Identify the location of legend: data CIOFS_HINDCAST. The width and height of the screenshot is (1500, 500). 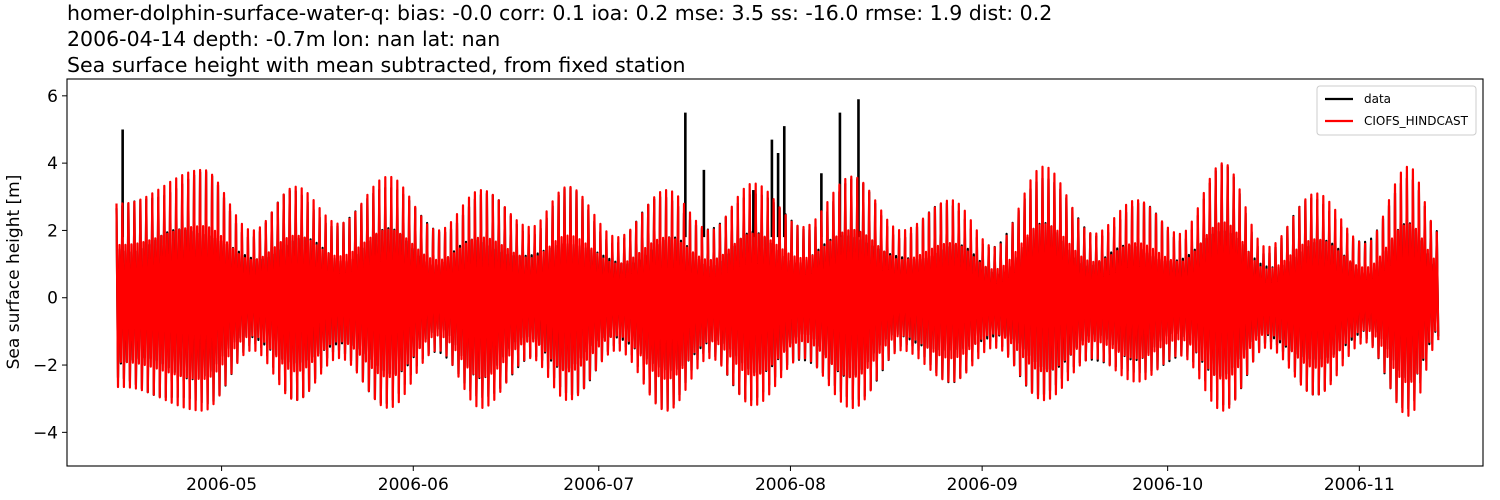
(1396, 110).